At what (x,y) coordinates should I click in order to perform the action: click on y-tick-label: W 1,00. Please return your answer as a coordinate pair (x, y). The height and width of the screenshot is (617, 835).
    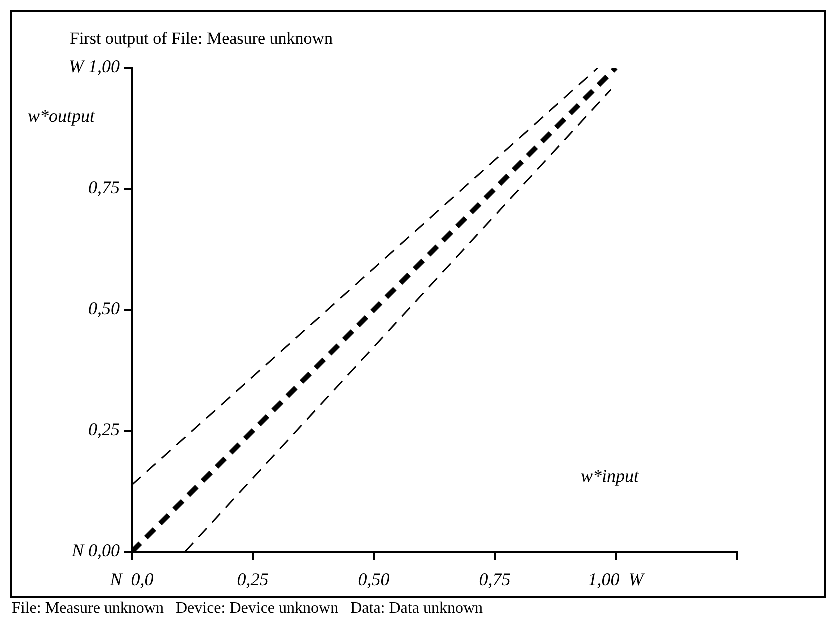
    Looking at the image, I should click on (94, 66).